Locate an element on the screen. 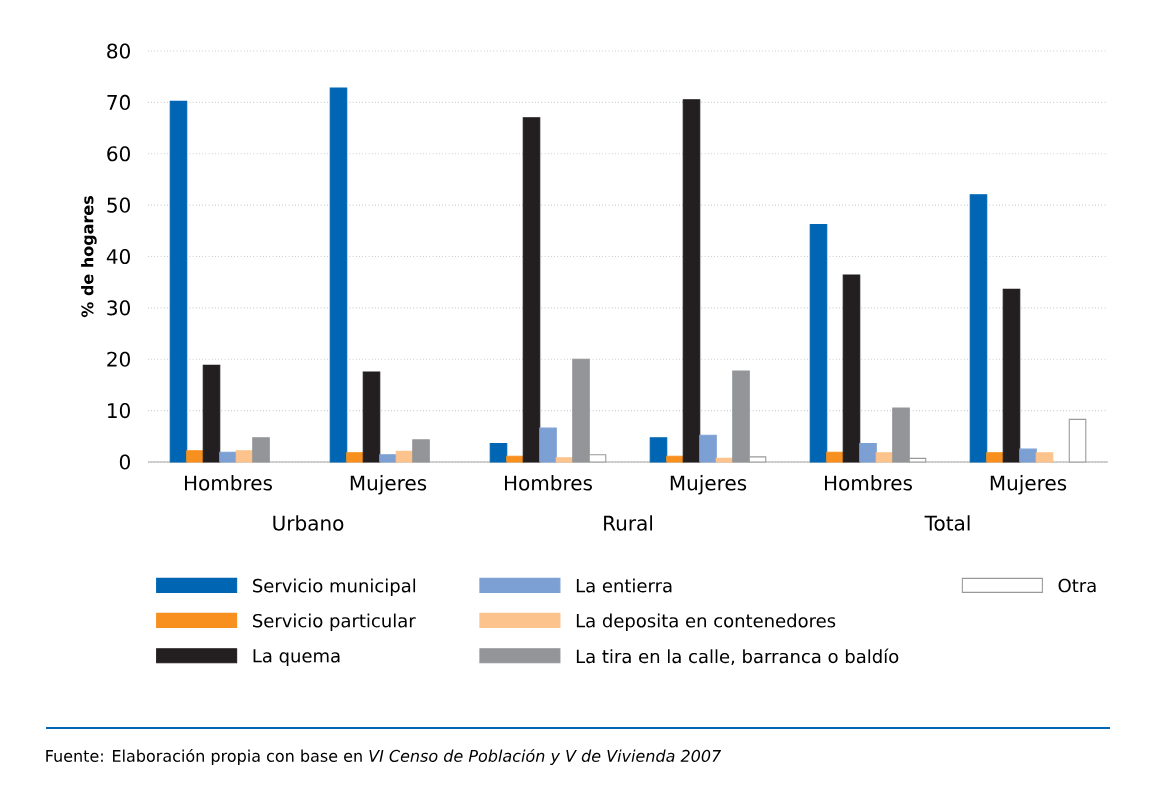 Image resolution: width=1150 pixels, height=788 pixels. y-tick-label: 40 is located at coordinates (118, 256).